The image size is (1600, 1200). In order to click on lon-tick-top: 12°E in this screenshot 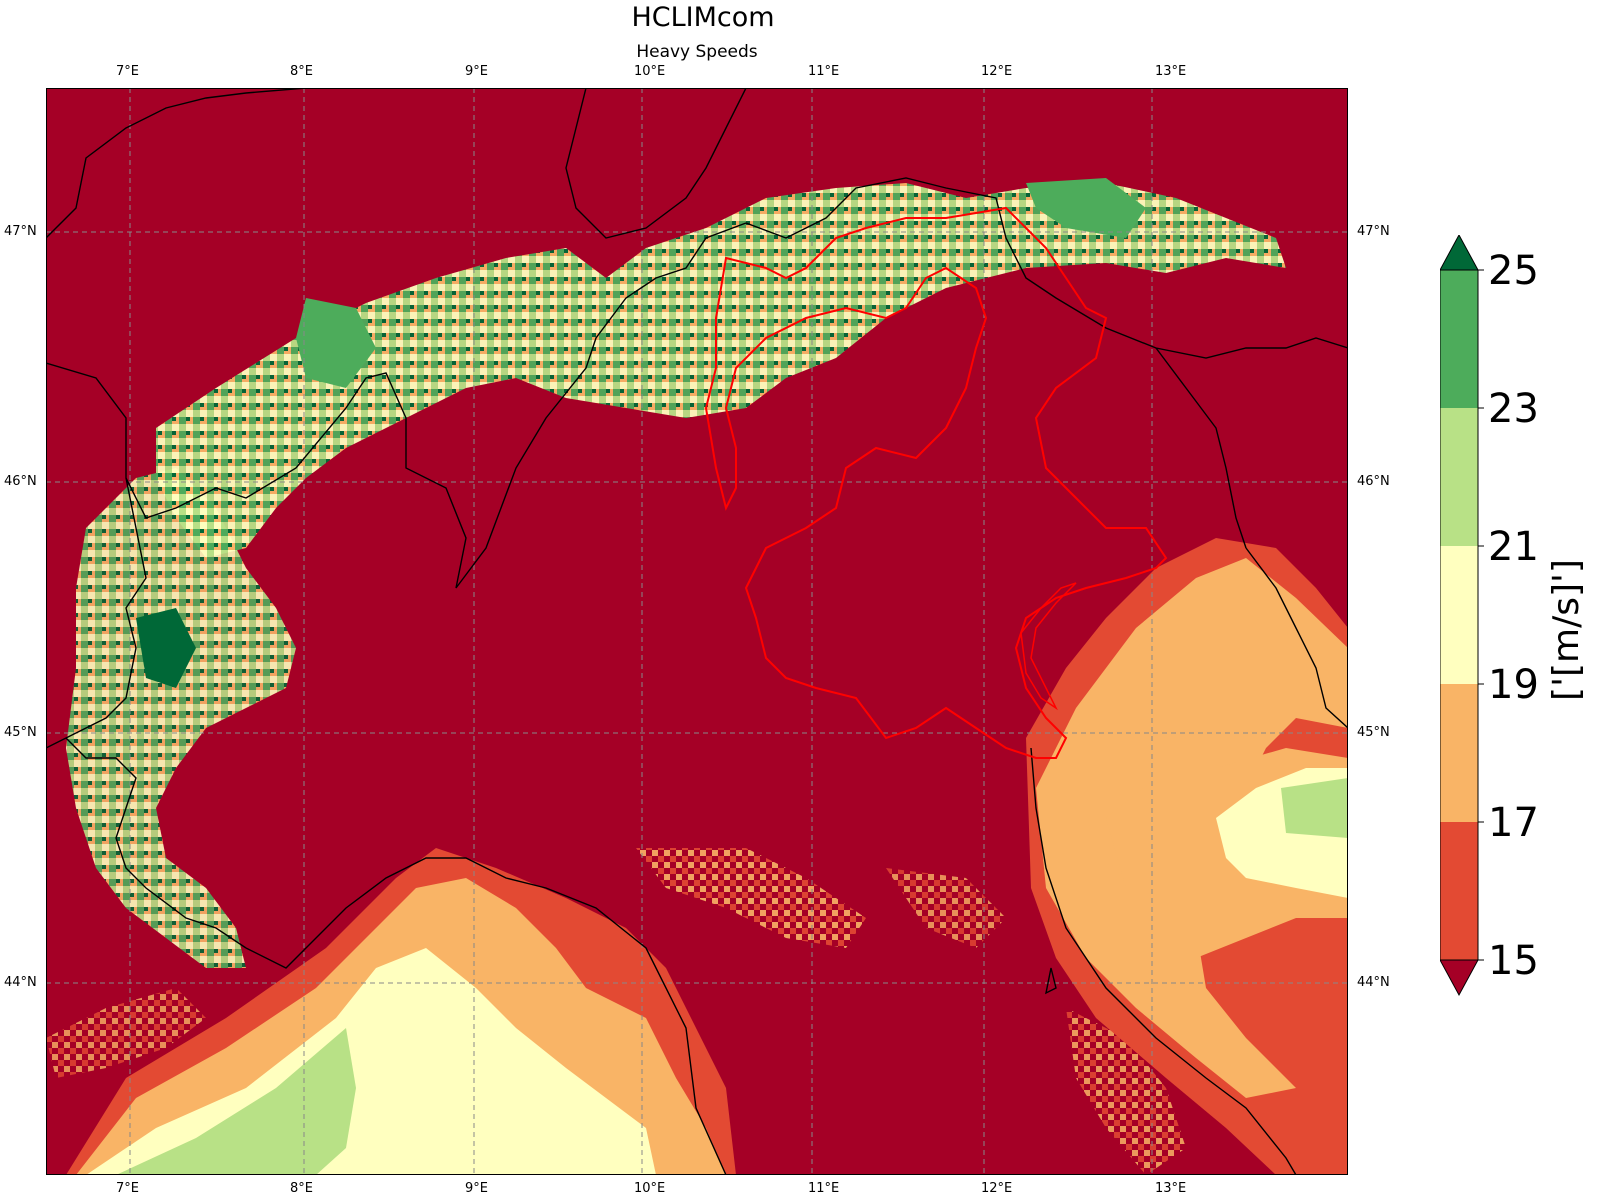, I will do `click(997, 71)`.